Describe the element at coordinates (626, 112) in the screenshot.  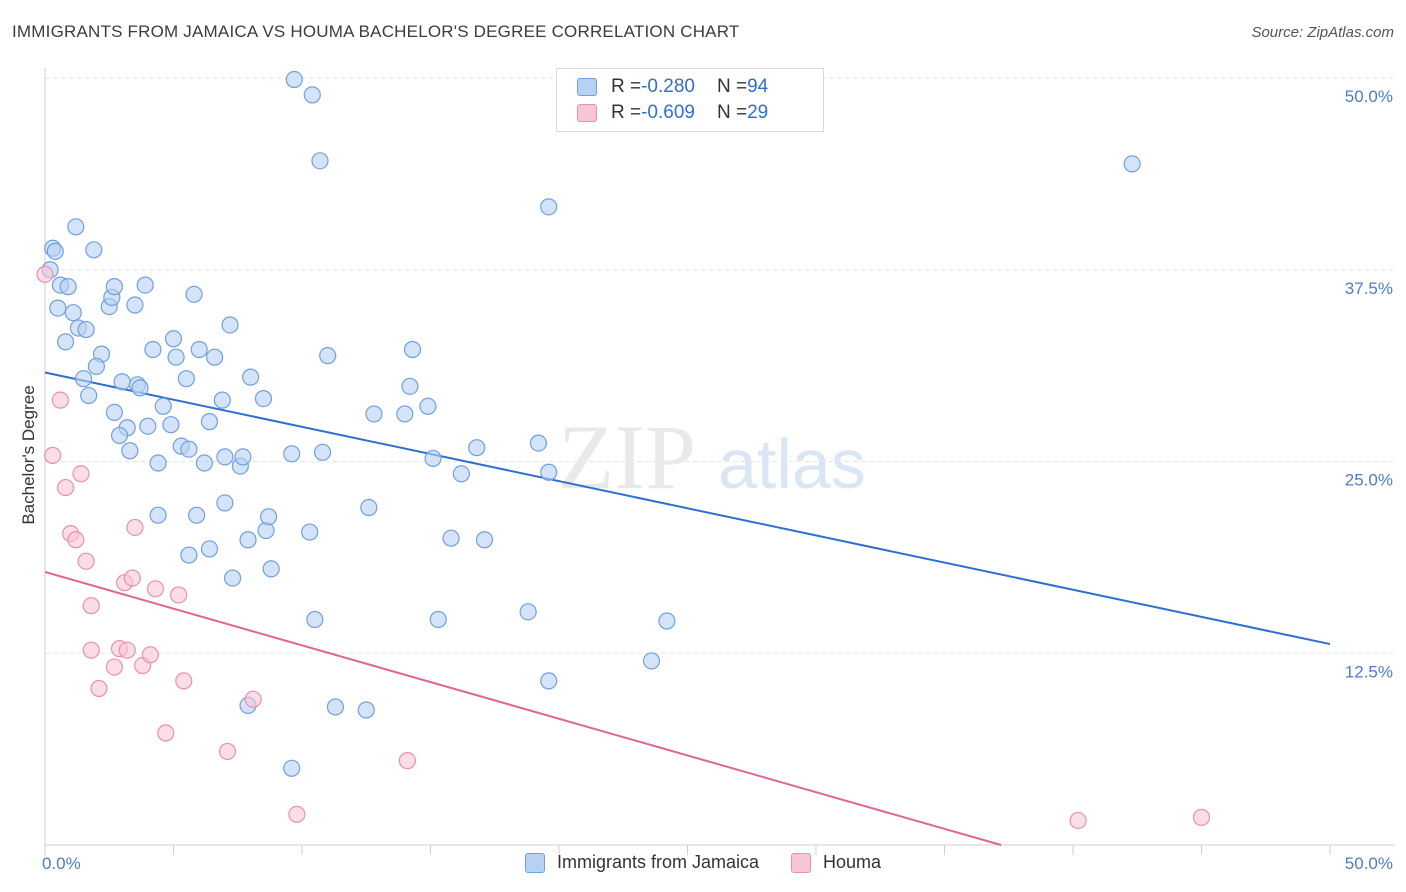
I see `legend-r-label: R =` at that location.